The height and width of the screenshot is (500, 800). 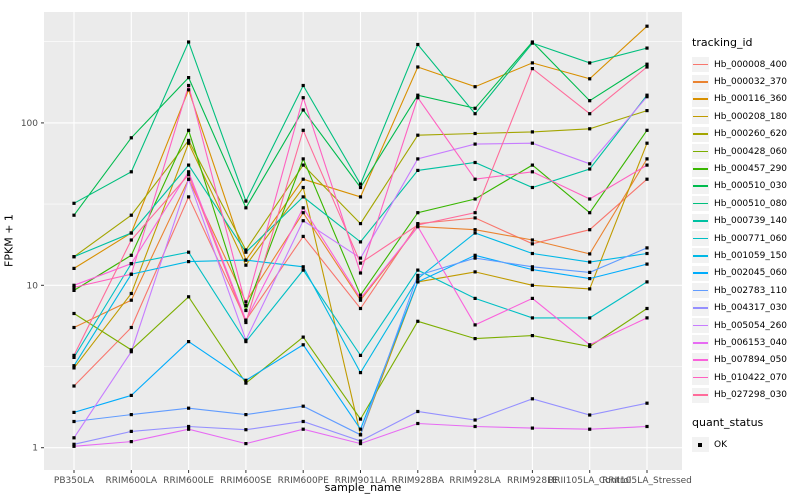 What do you see at coordinates (751, 290) in the screenshot?
I see `legend-item-label: Hb_002783_110` at bounding box center [751, 290].